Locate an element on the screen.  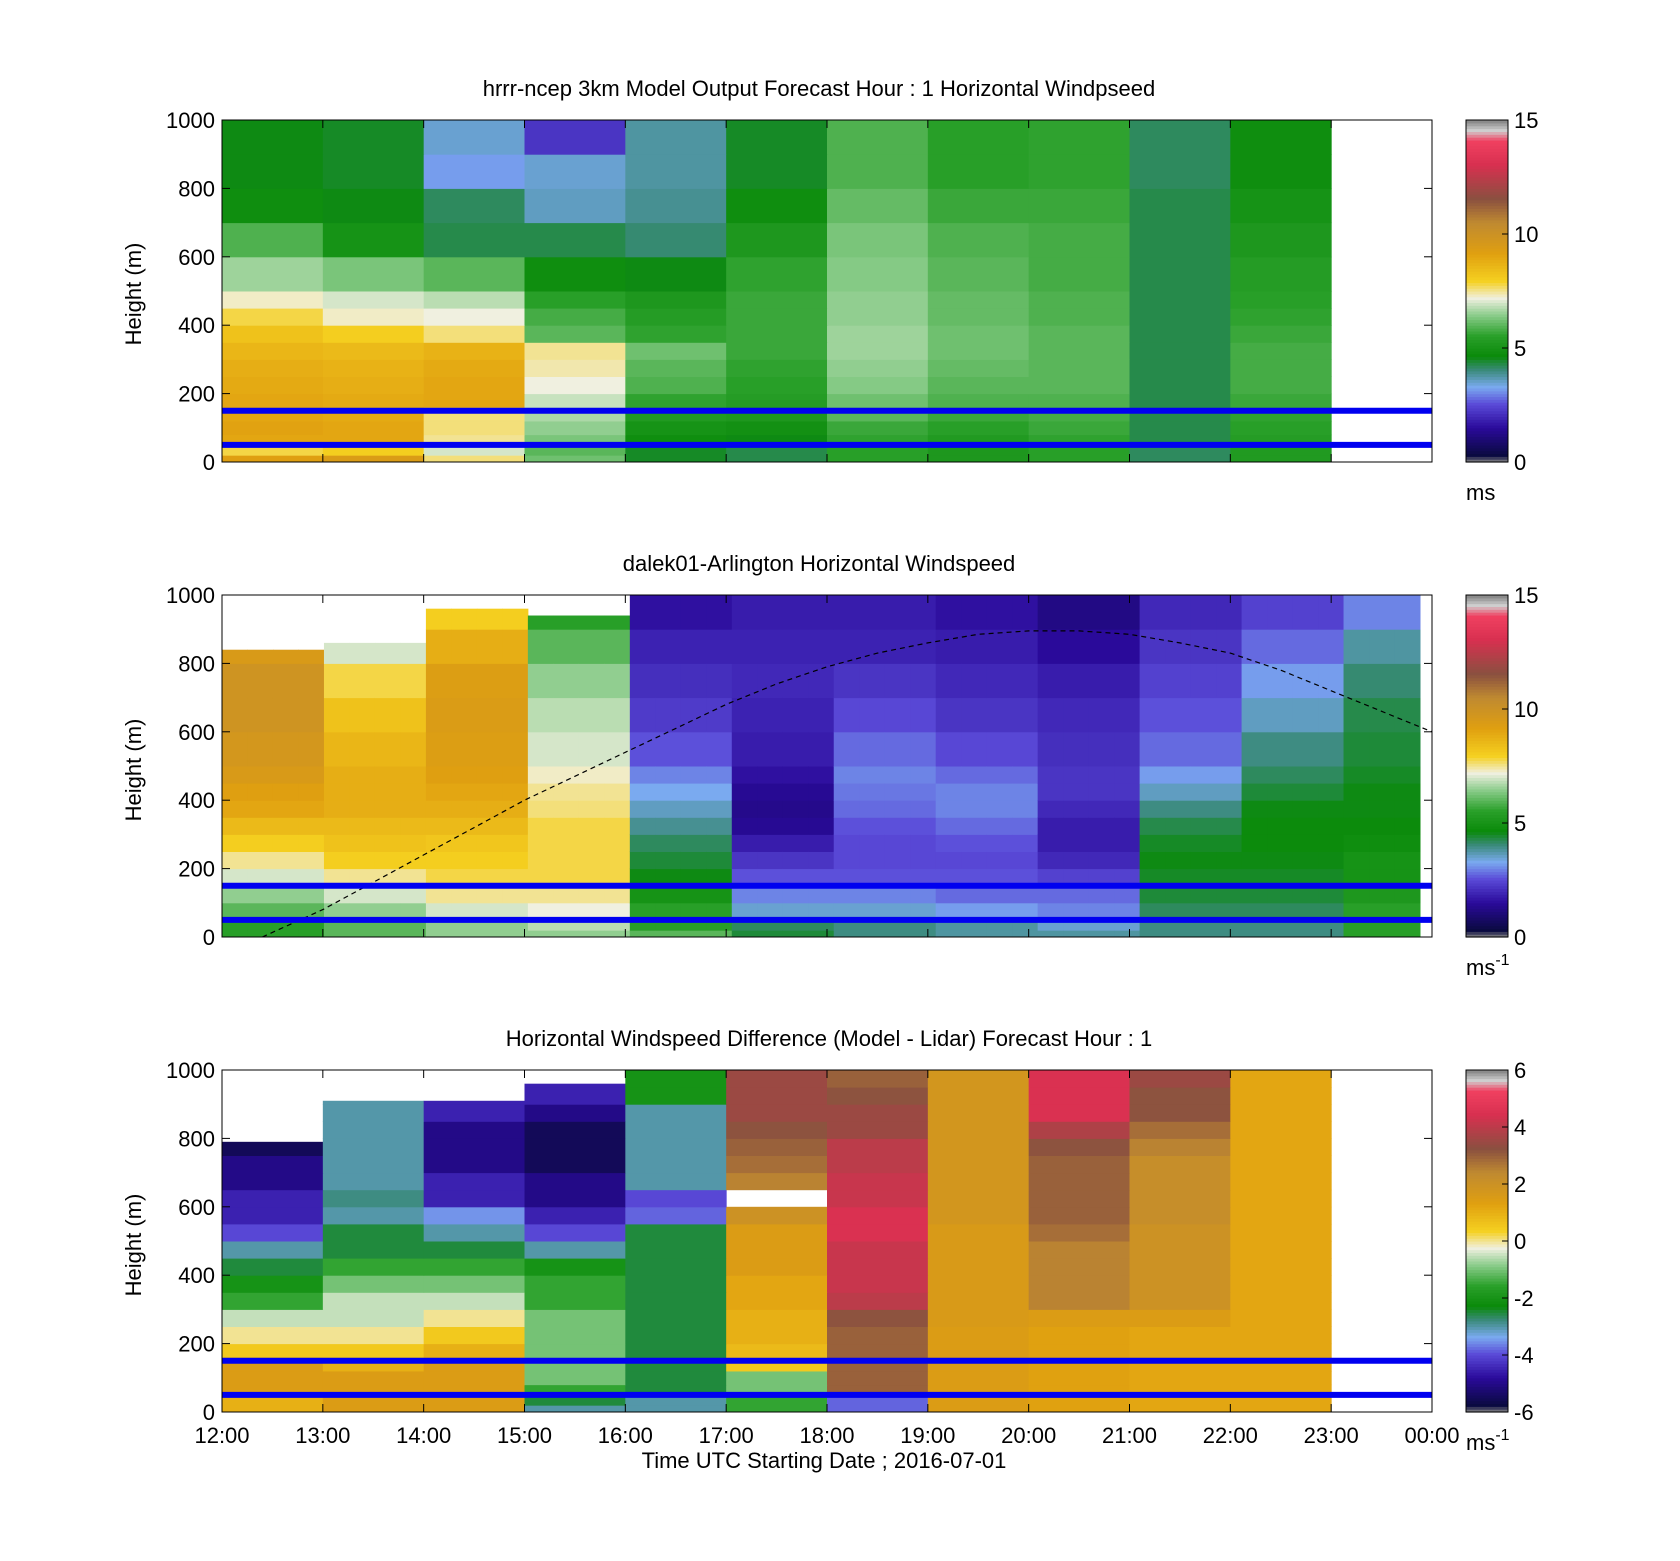
colorbar-tick-label: 6 is located at coordinates (1520, 1070).